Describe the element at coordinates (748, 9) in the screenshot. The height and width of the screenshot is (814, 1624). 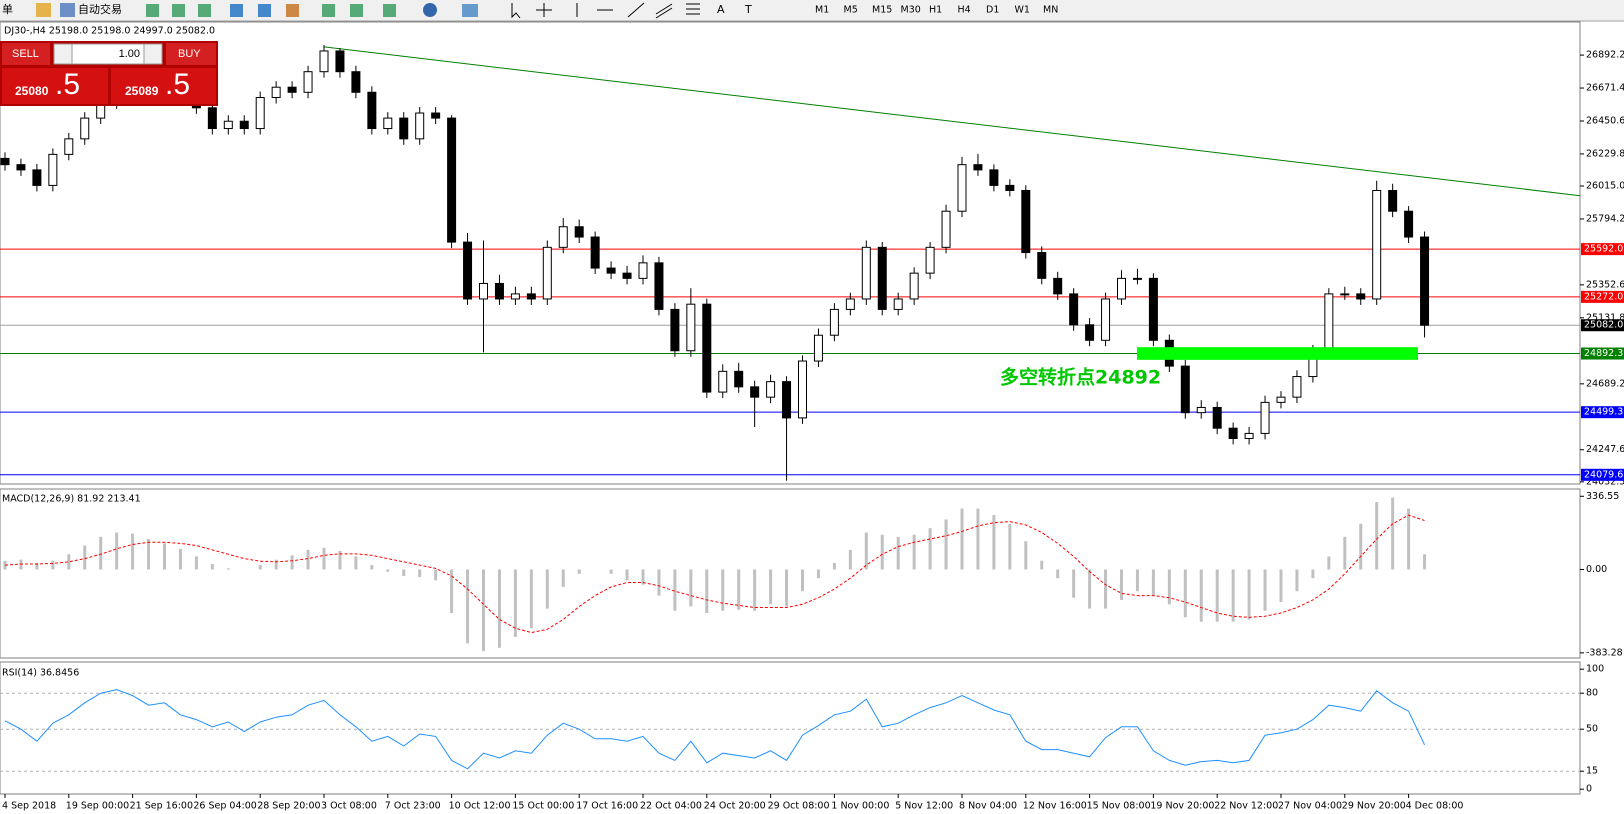
I see `toolbar-tool: T` at that location.